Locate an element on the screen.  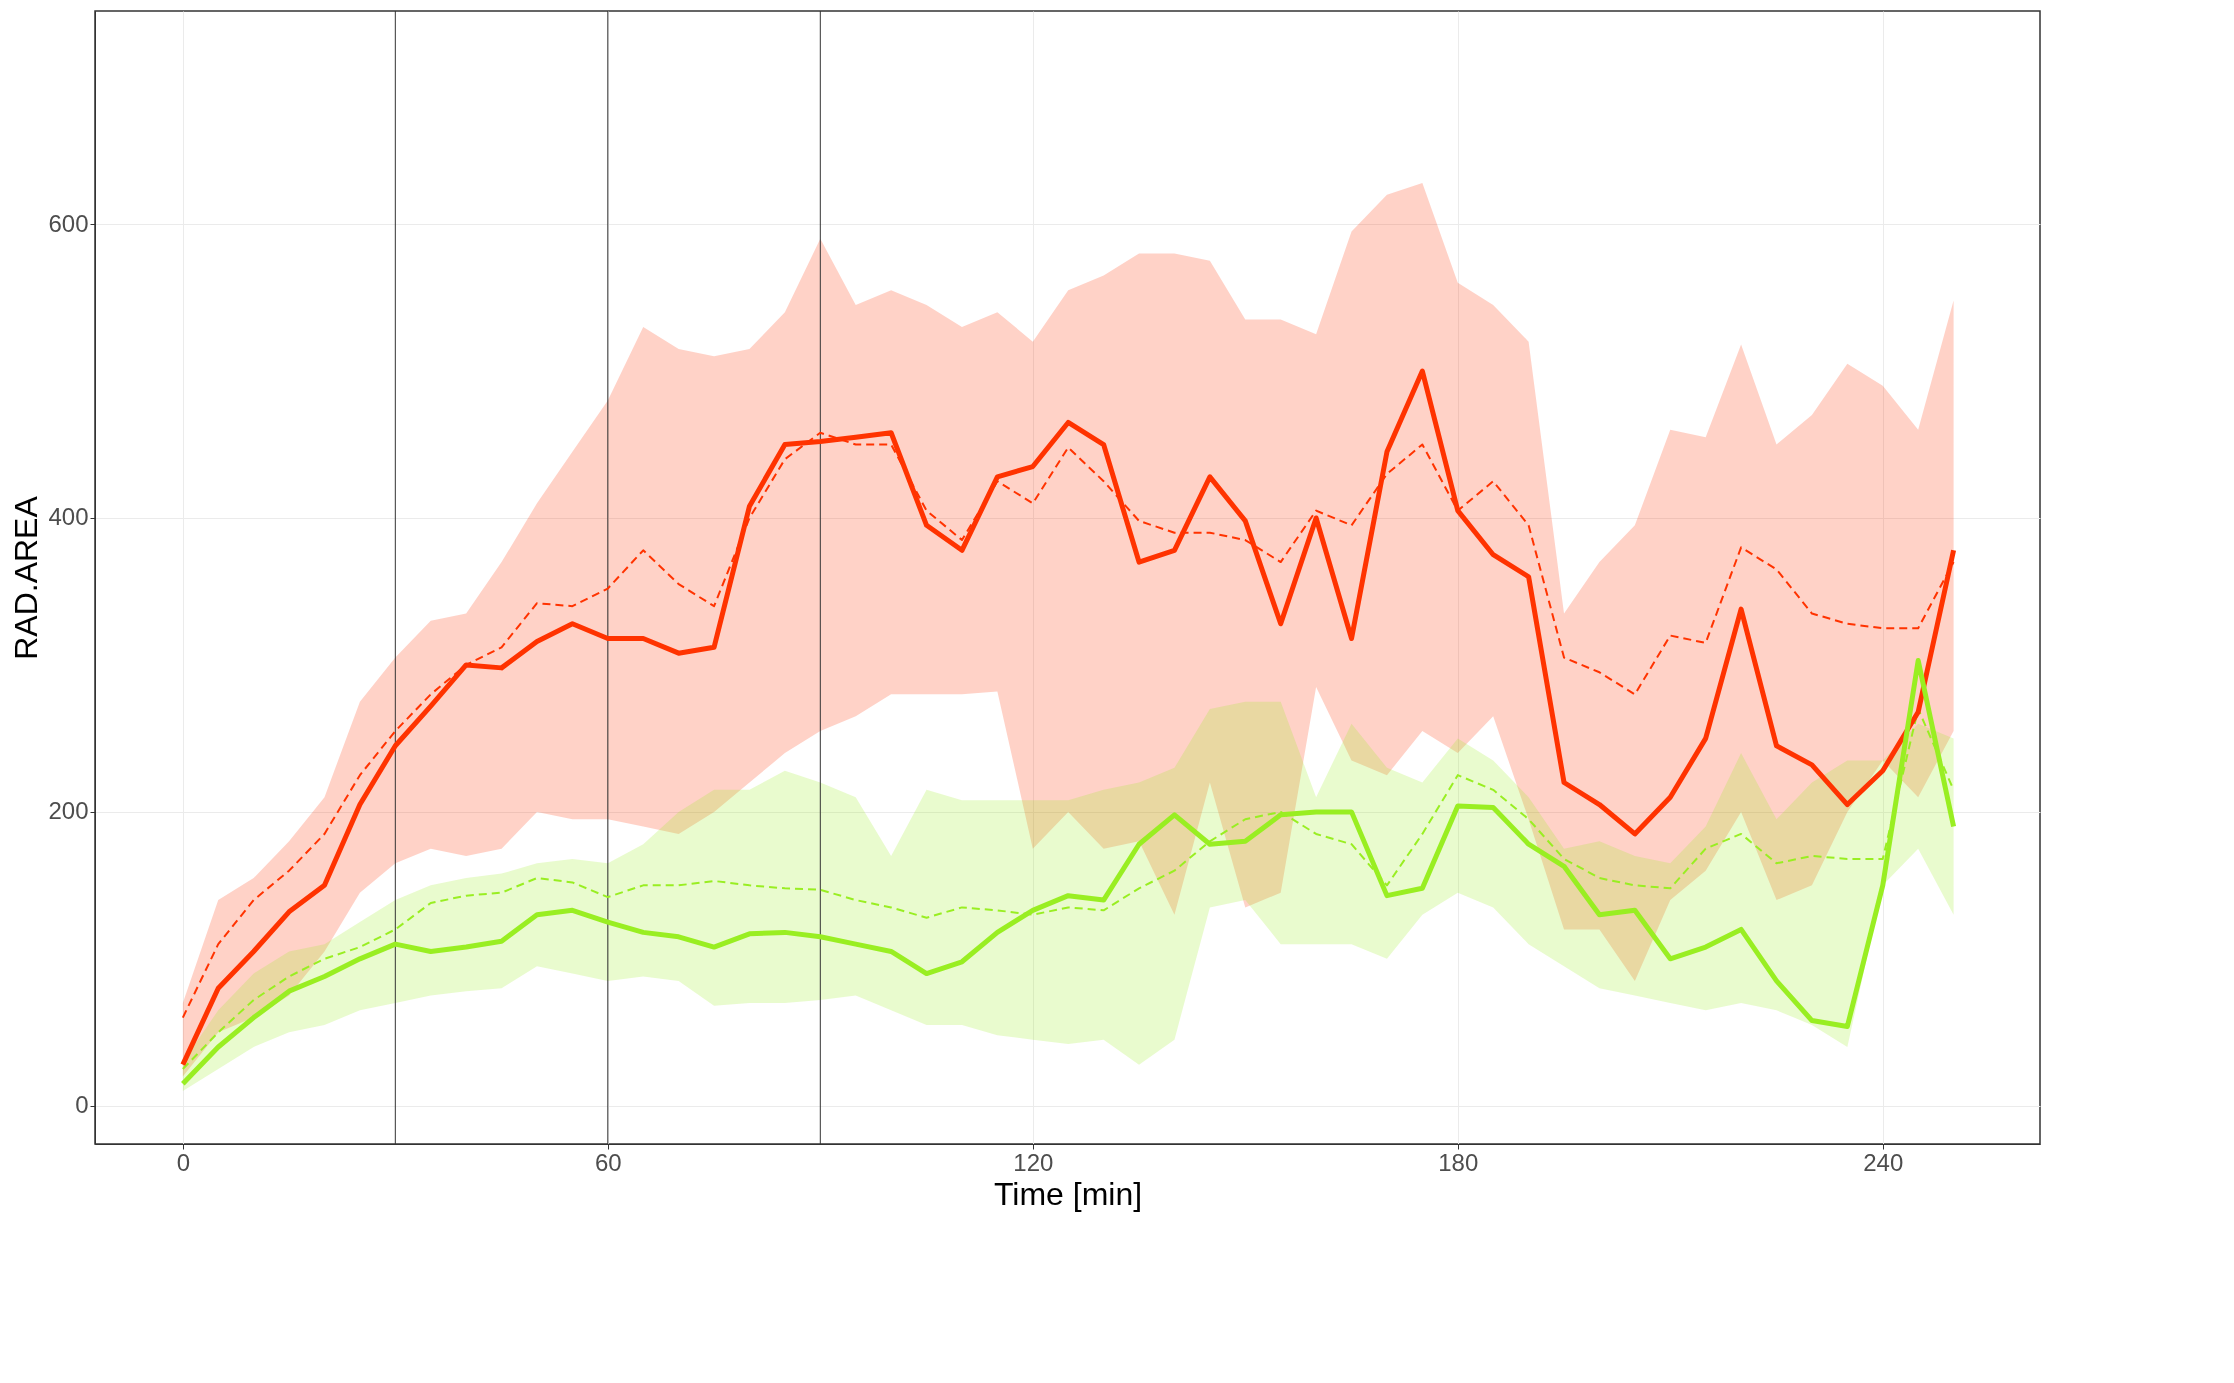
y-axis-title: RAD.AREA is located at coordinates (26, 577).